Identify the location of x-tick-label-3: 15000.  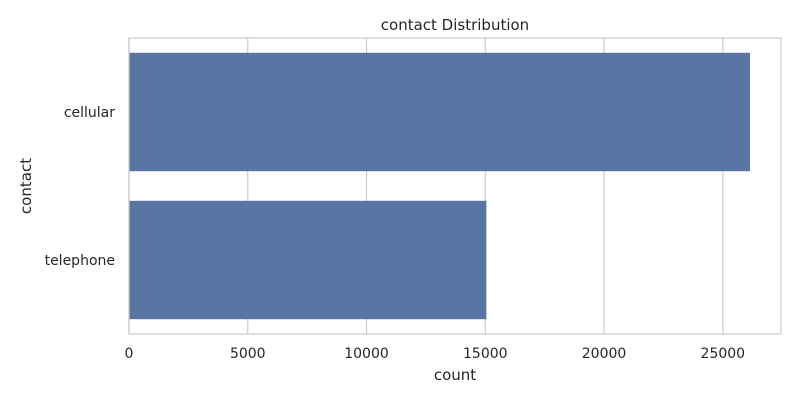
(485, 354).